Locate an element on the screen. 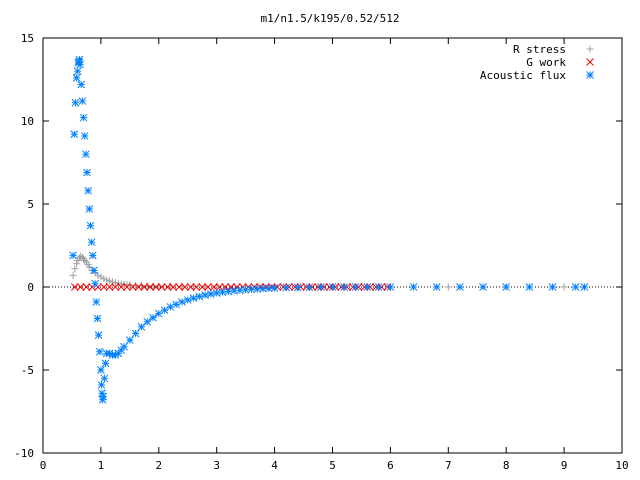 Image resolution: width=640 pixels, height=480 pixels. series-g-work is located at coordinates (231, 287).